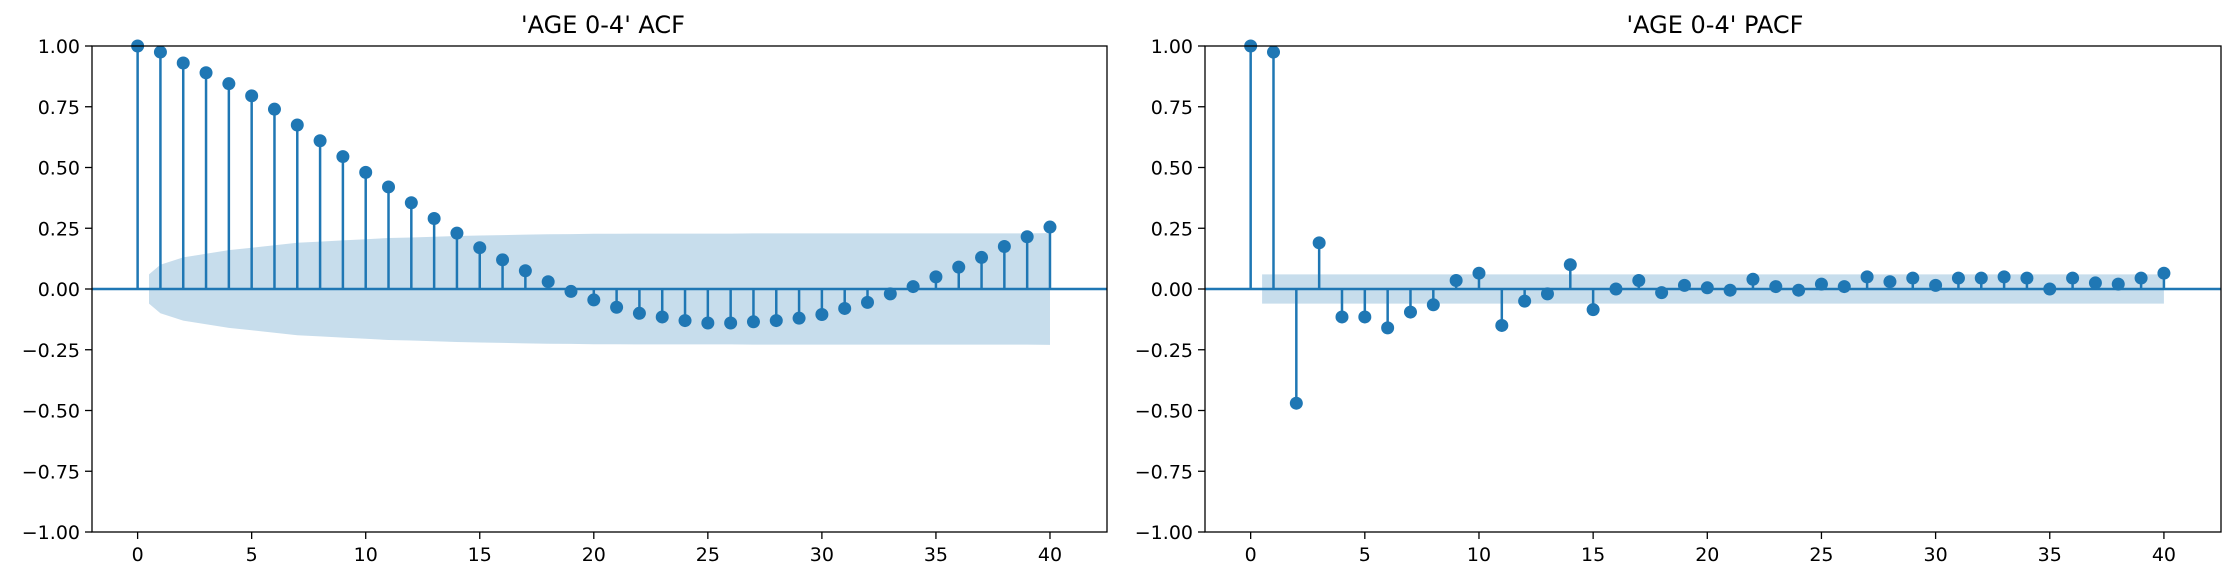 Image resolution: width=2235 pixels, height=582 pixels. Describe the element at coordinates (1715, 25) in the screenshot. I see `pacf-title: 'AGE 0-4' PACF` at that location.